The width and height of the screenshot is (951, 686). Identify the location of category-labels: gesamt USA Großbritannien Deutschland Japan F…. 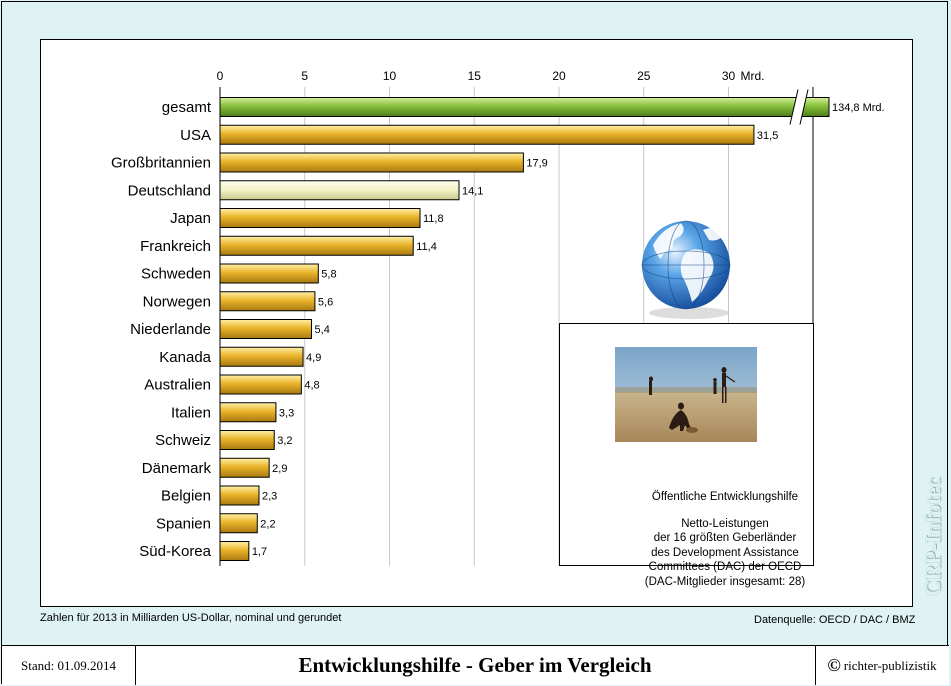
(161, 329).